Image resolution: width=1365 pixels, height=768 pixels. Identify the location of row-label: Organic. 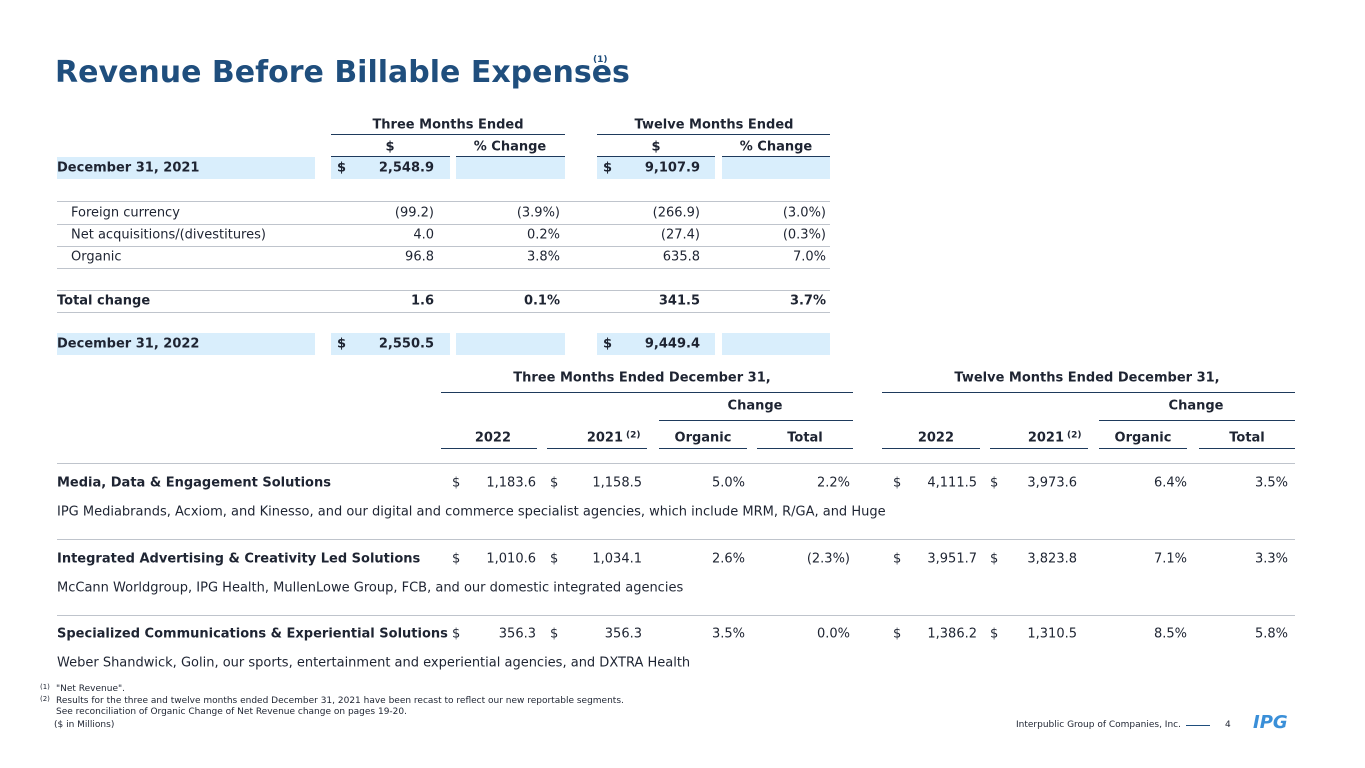
(96, 257).